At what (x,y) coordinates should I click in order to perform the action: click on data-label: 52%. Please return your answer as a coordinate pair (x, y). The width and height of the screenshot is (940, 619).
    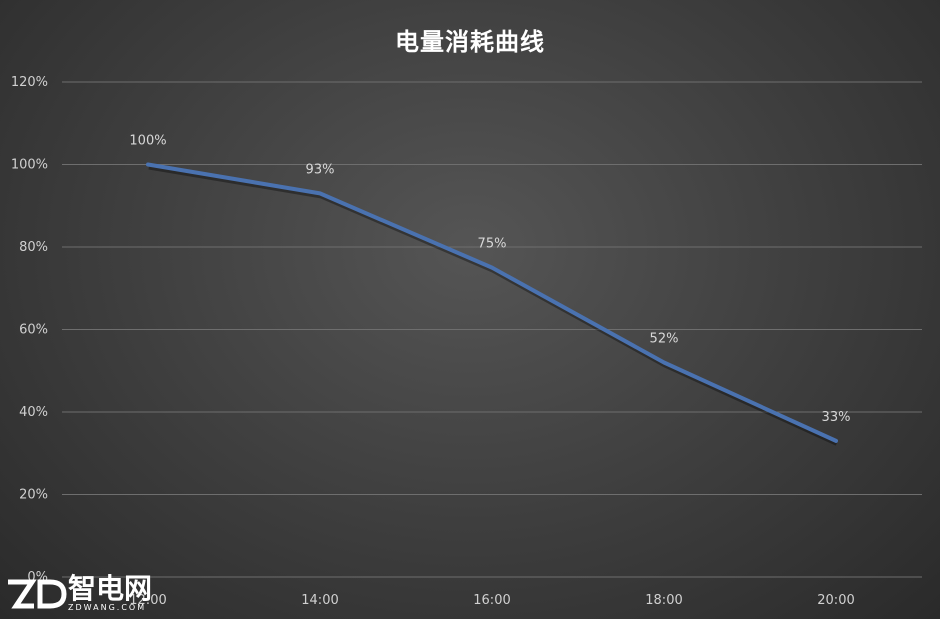
    Looking at the image, I should click on (664, 339).